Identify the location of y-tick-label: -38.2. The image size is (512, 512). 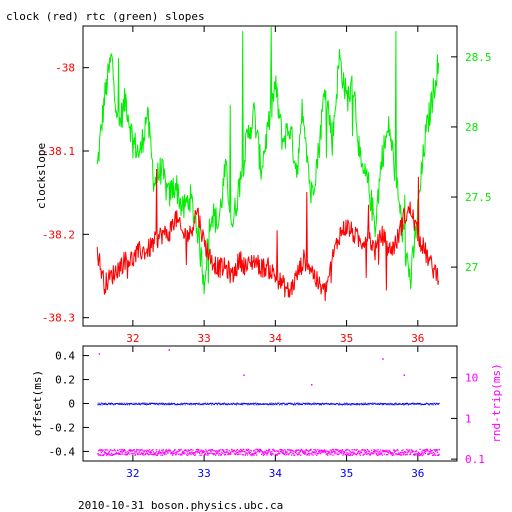
(58, 234).